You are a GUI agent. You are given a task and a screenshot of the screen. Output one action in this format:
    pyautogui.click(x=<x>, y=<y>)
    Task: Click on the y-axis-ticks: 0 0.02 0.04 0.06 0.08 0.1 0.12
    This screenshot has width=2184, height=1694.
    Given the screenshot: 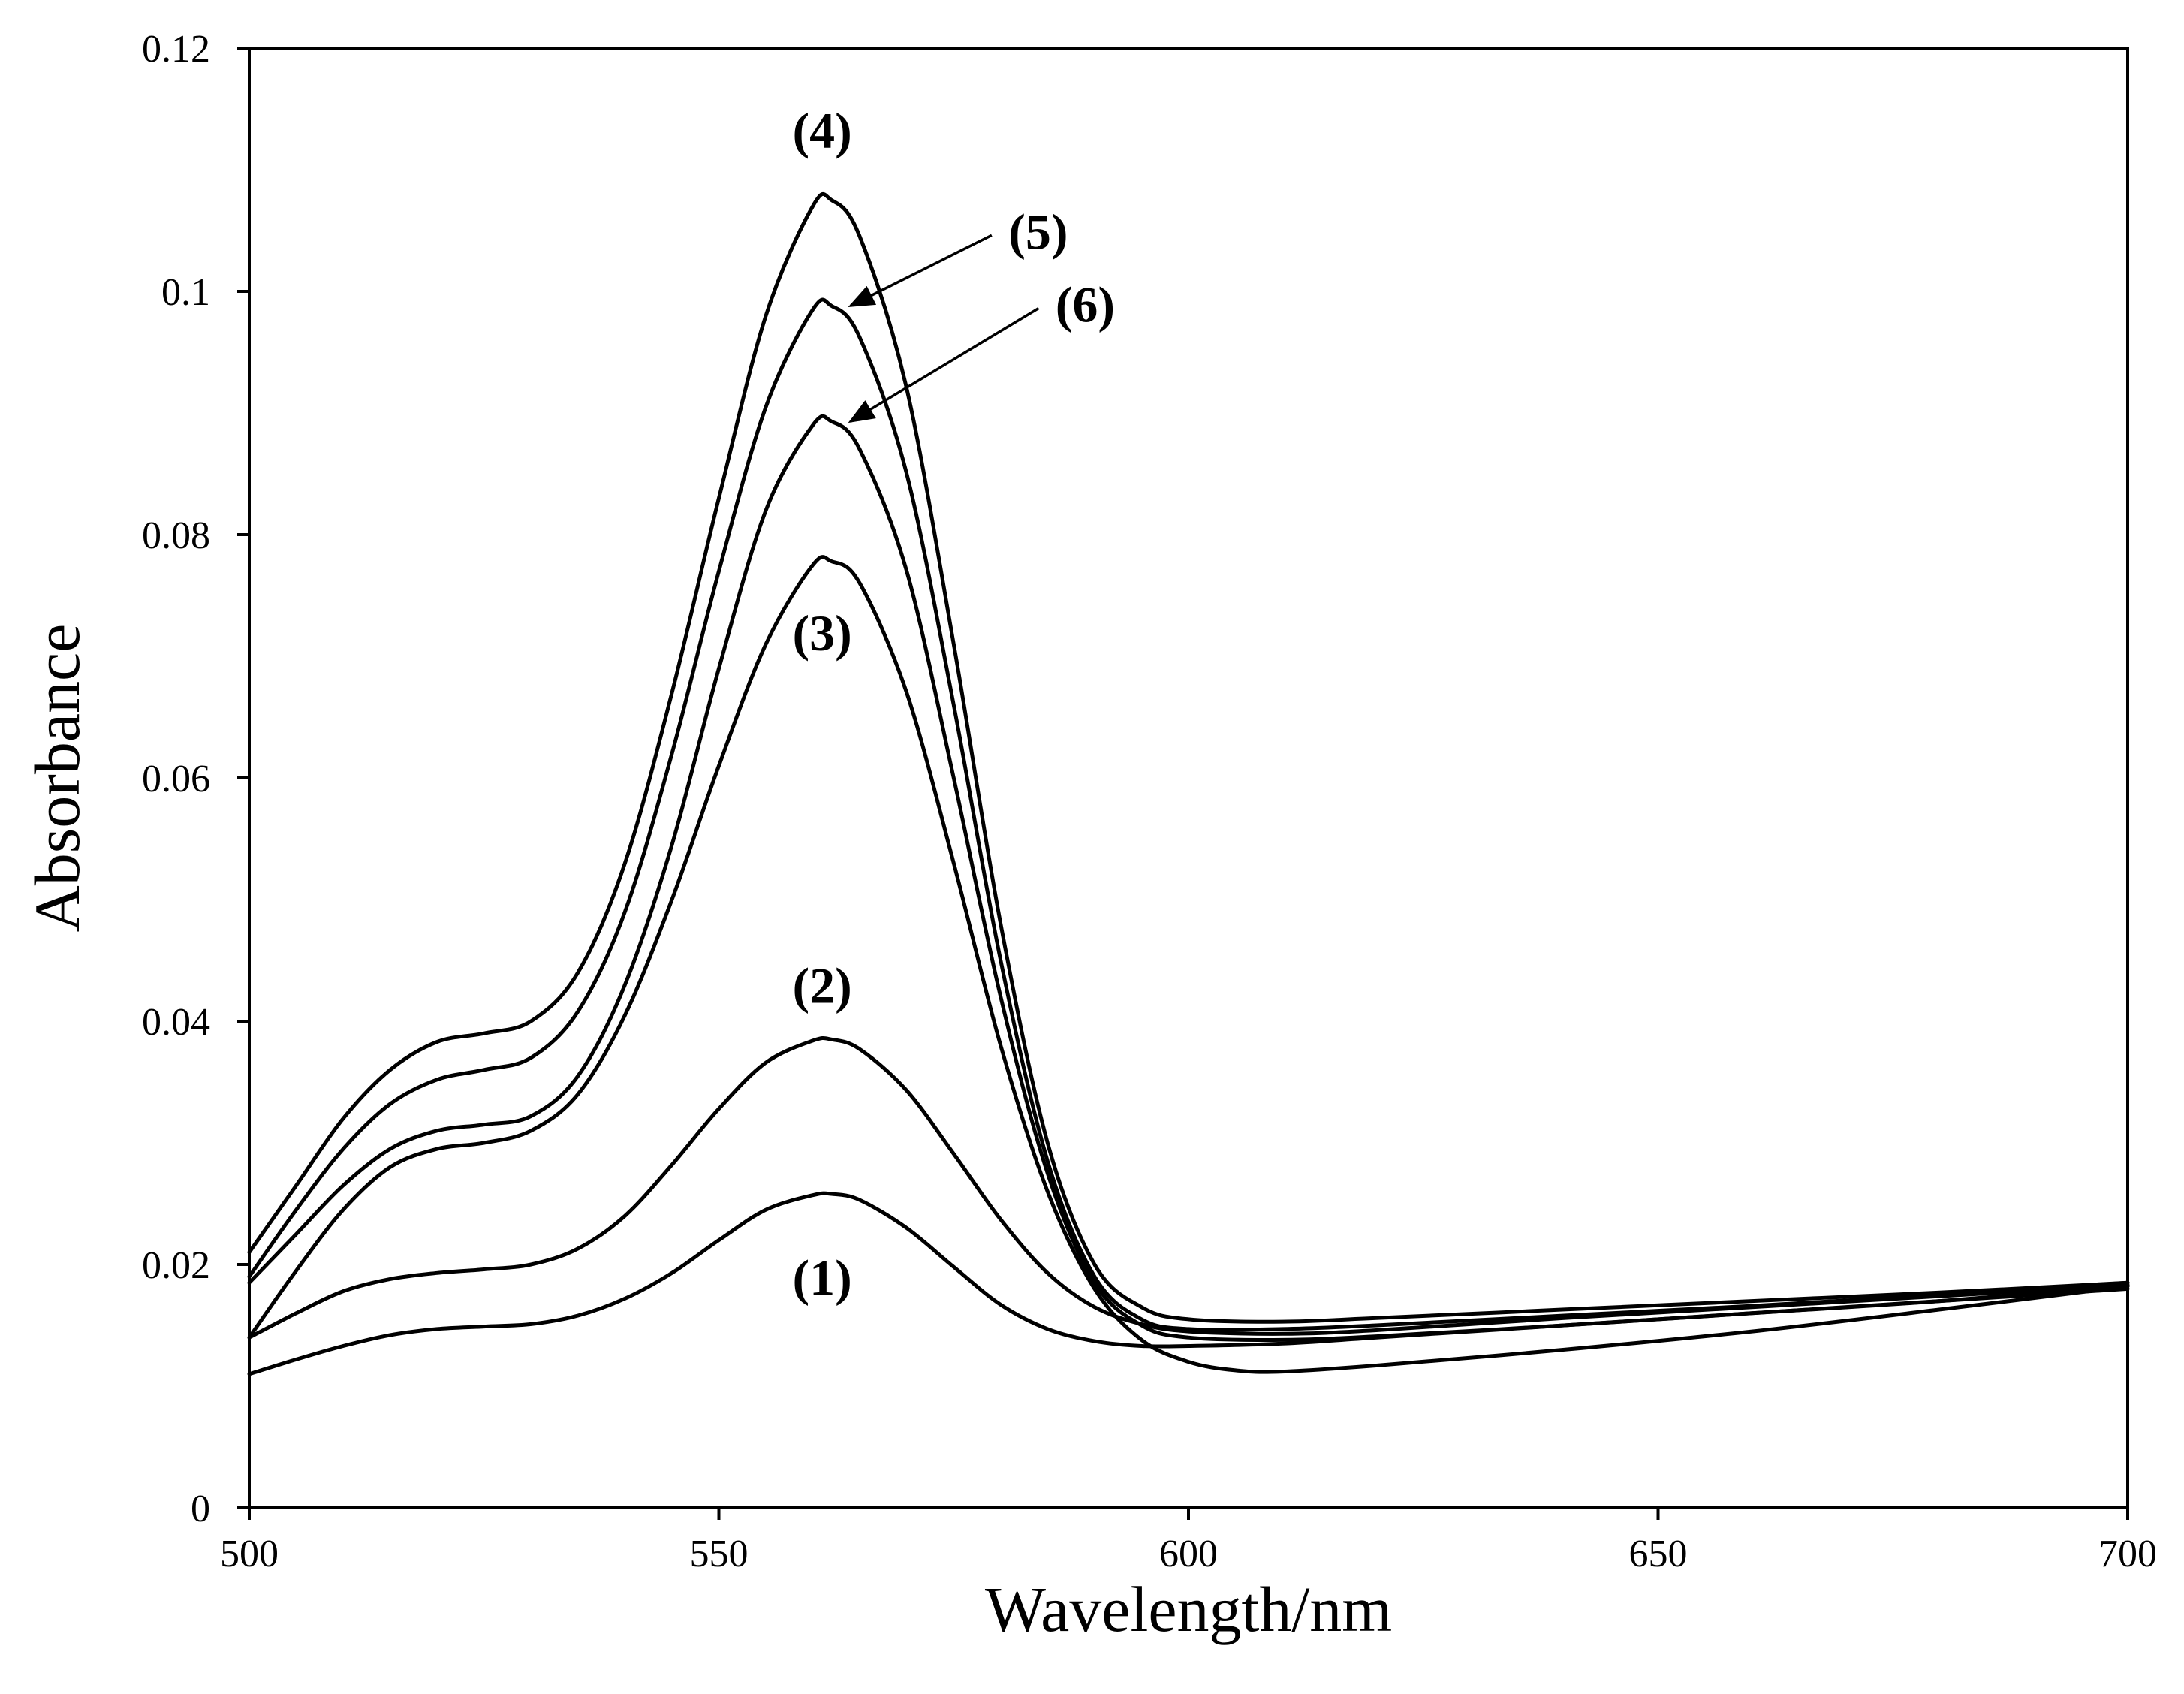 What is the action you would take?
    pyautogui.click(x=195, y=779)
    